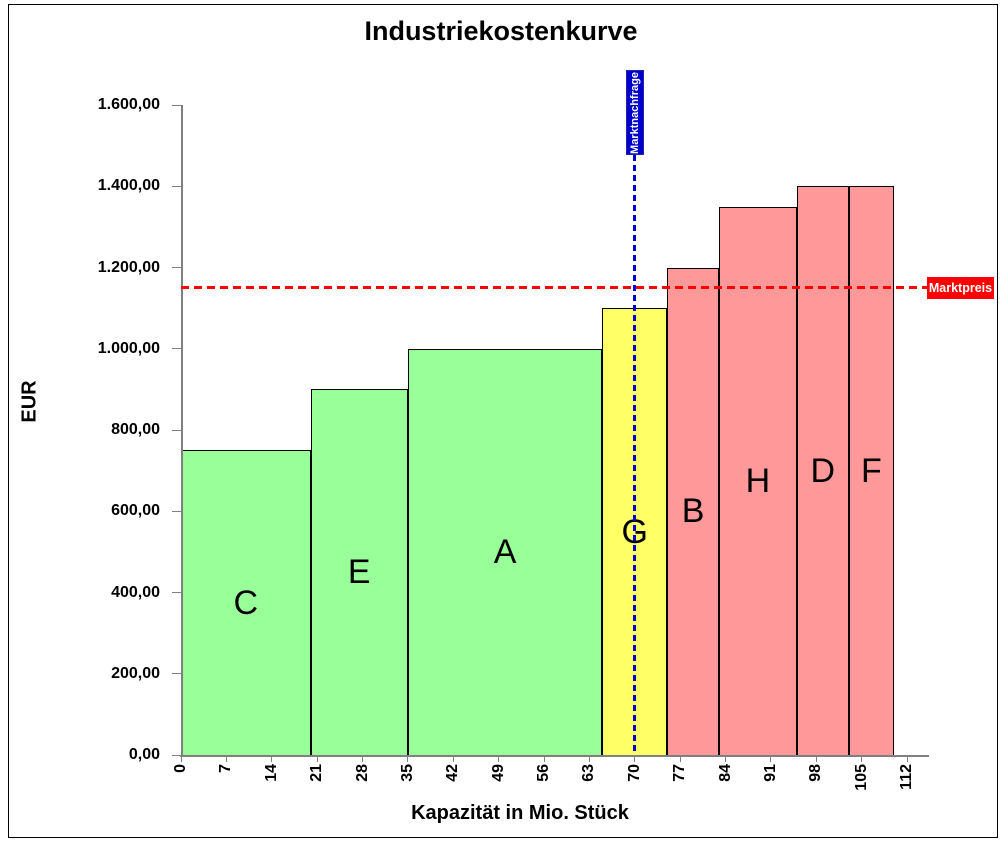 The image size is (1002, 842). I want to click on y-tick-label: 400,00, so click(135, 592).